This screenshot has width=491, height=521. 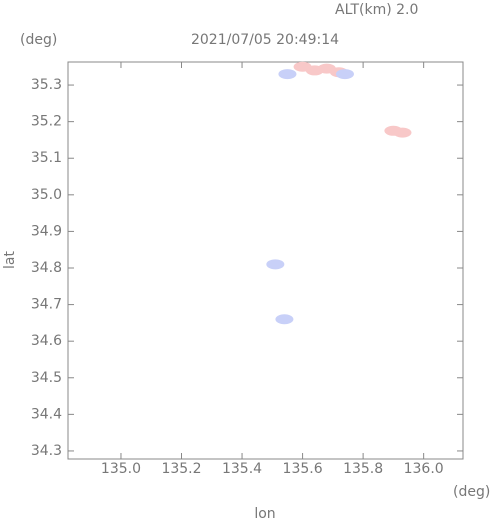 What do you see at coordinates (46, 195) in the screenshot?
I see `y-tick-label: 35.0` at bounding box center [46, 195].